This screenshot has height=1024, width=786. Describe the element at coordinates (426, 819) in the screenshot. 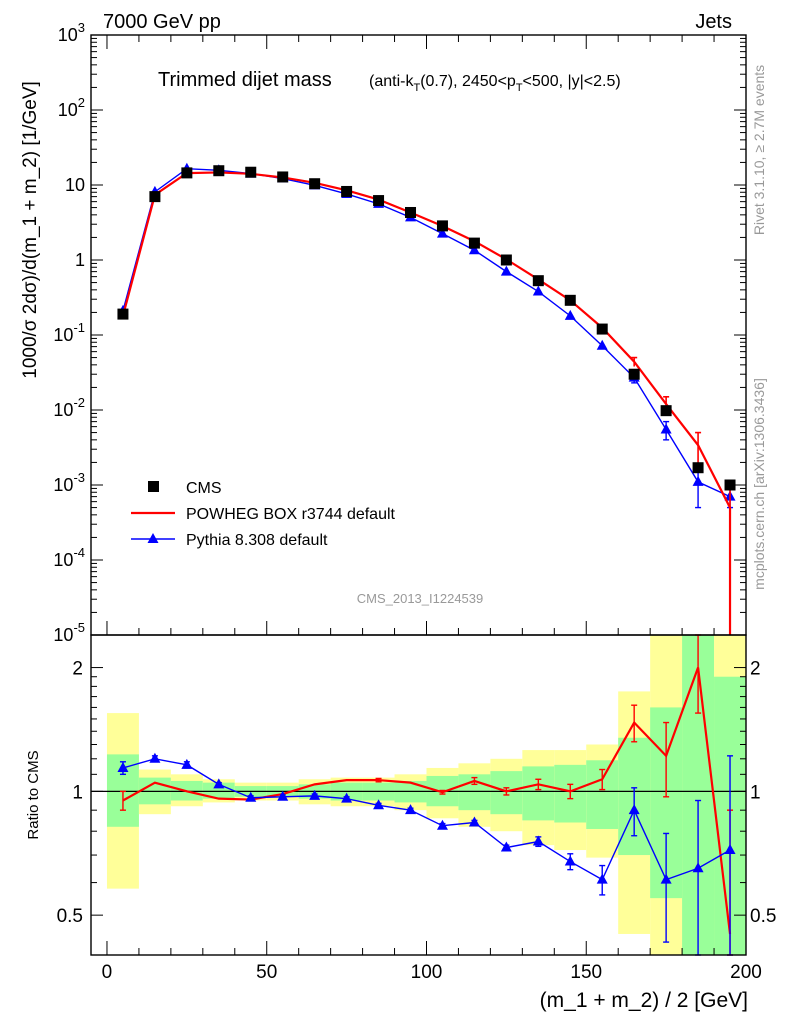

I see `ratio-line-pythia` at that location.